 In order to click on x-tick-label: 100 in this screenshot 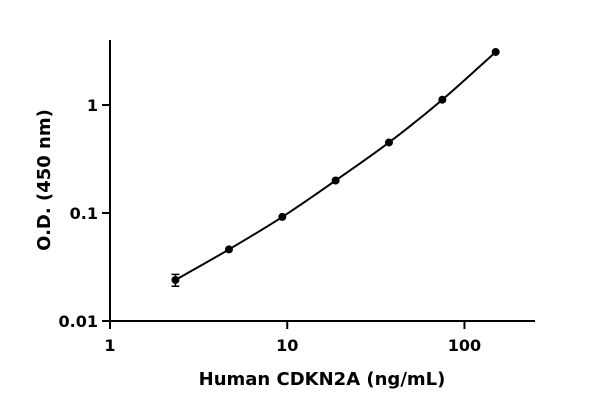, I will do `click(464, 345)`.